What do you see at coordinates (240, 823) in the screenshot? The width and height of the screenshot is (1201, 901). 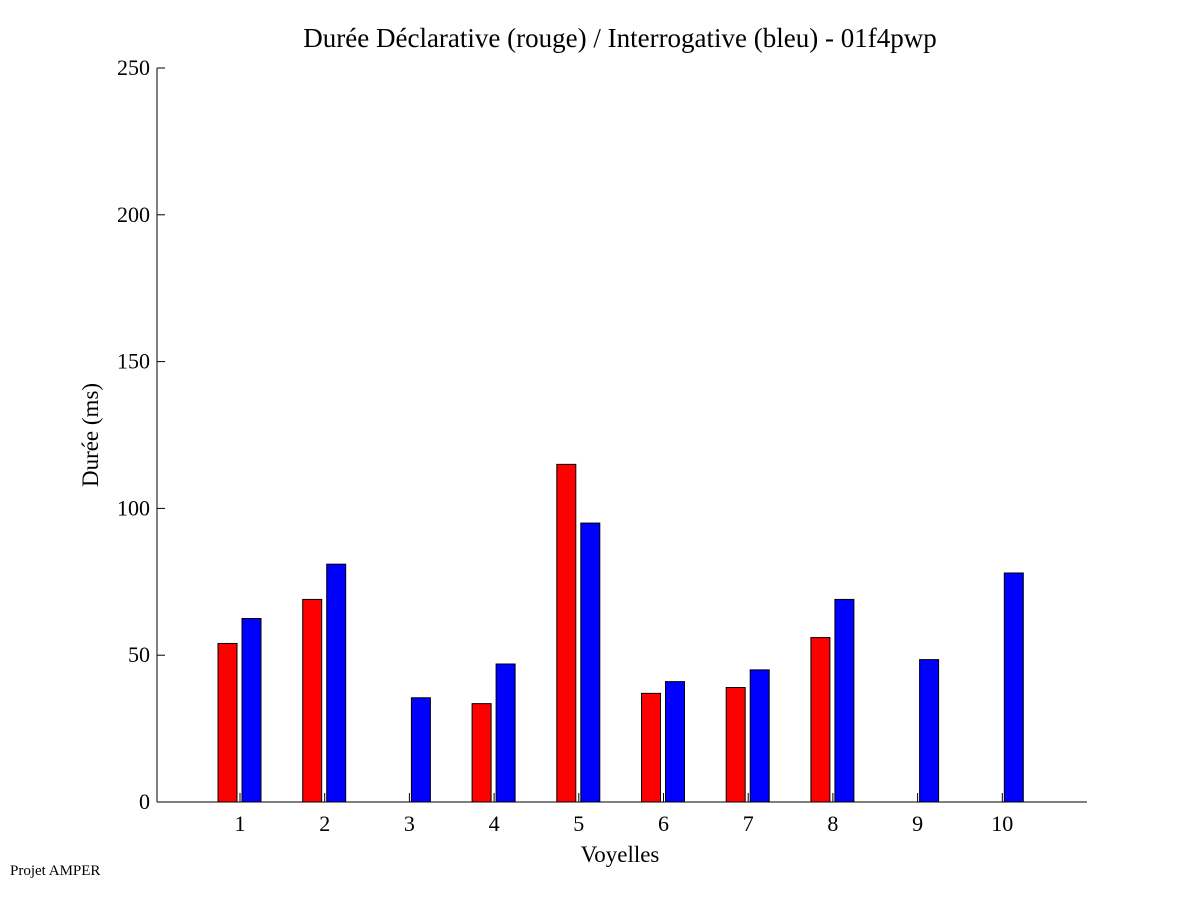 I see `x-tick-label: 1` at bounding box center [240, 823].